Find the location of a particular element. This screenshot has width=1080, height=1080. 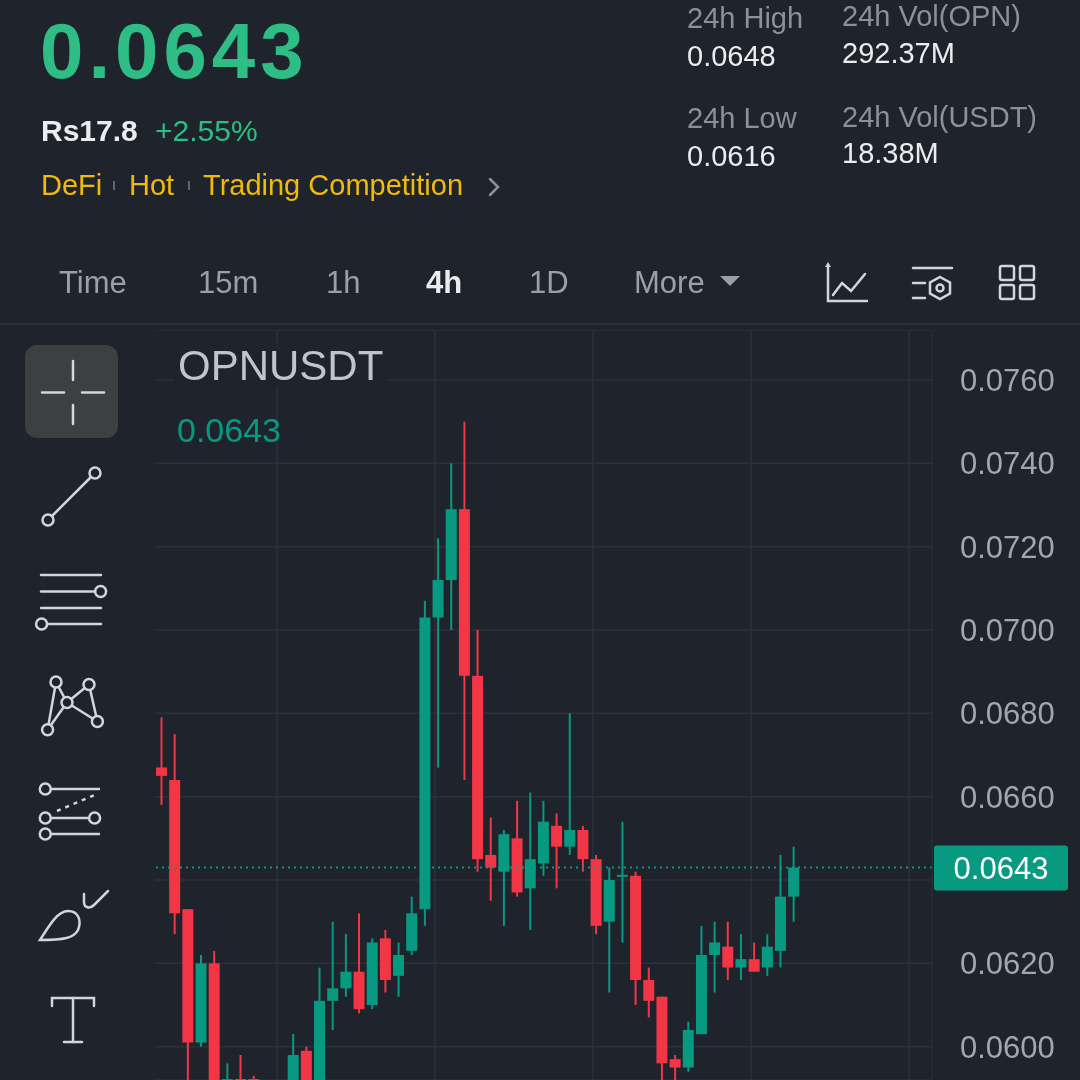

y-tick-label: 0.0600 is located at coordinates (1007, 1047).